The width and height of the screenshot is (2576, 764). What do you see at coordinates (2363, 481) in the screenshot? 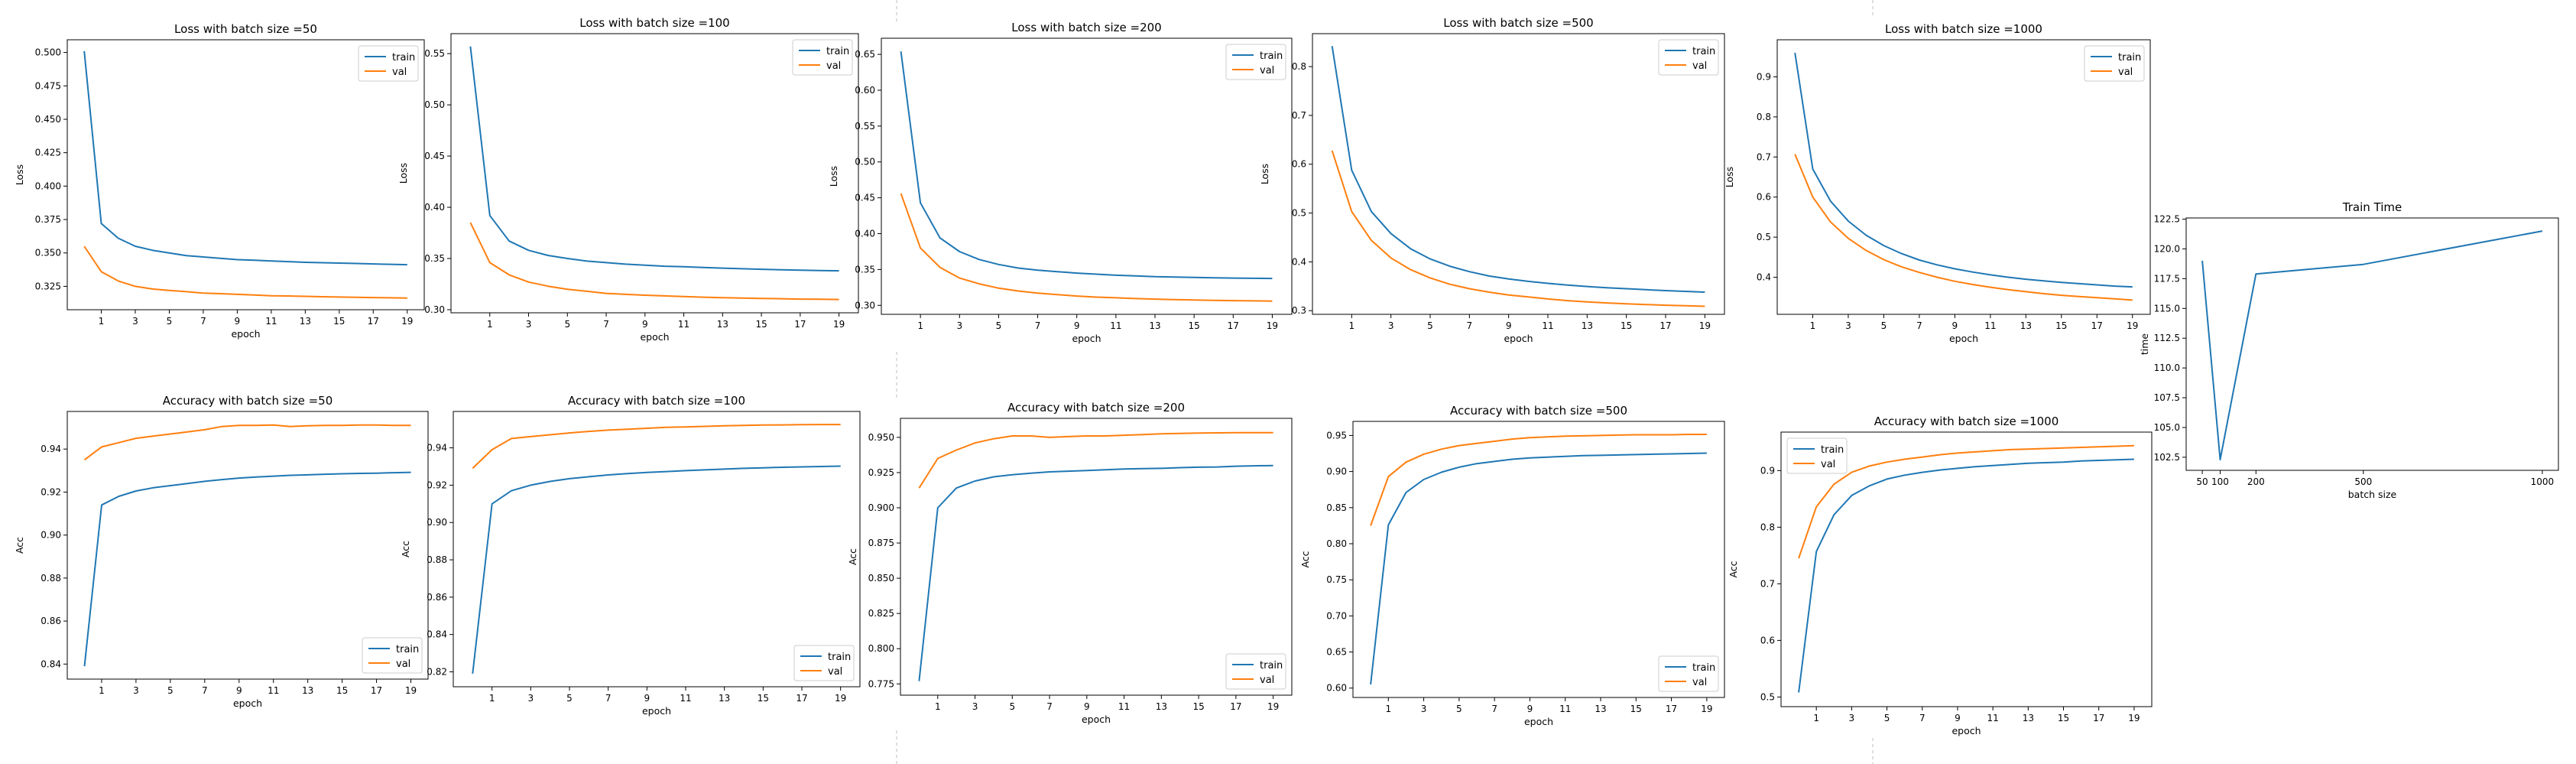
I see `x-tick-label: 500` at bounding box center [2363, 481].